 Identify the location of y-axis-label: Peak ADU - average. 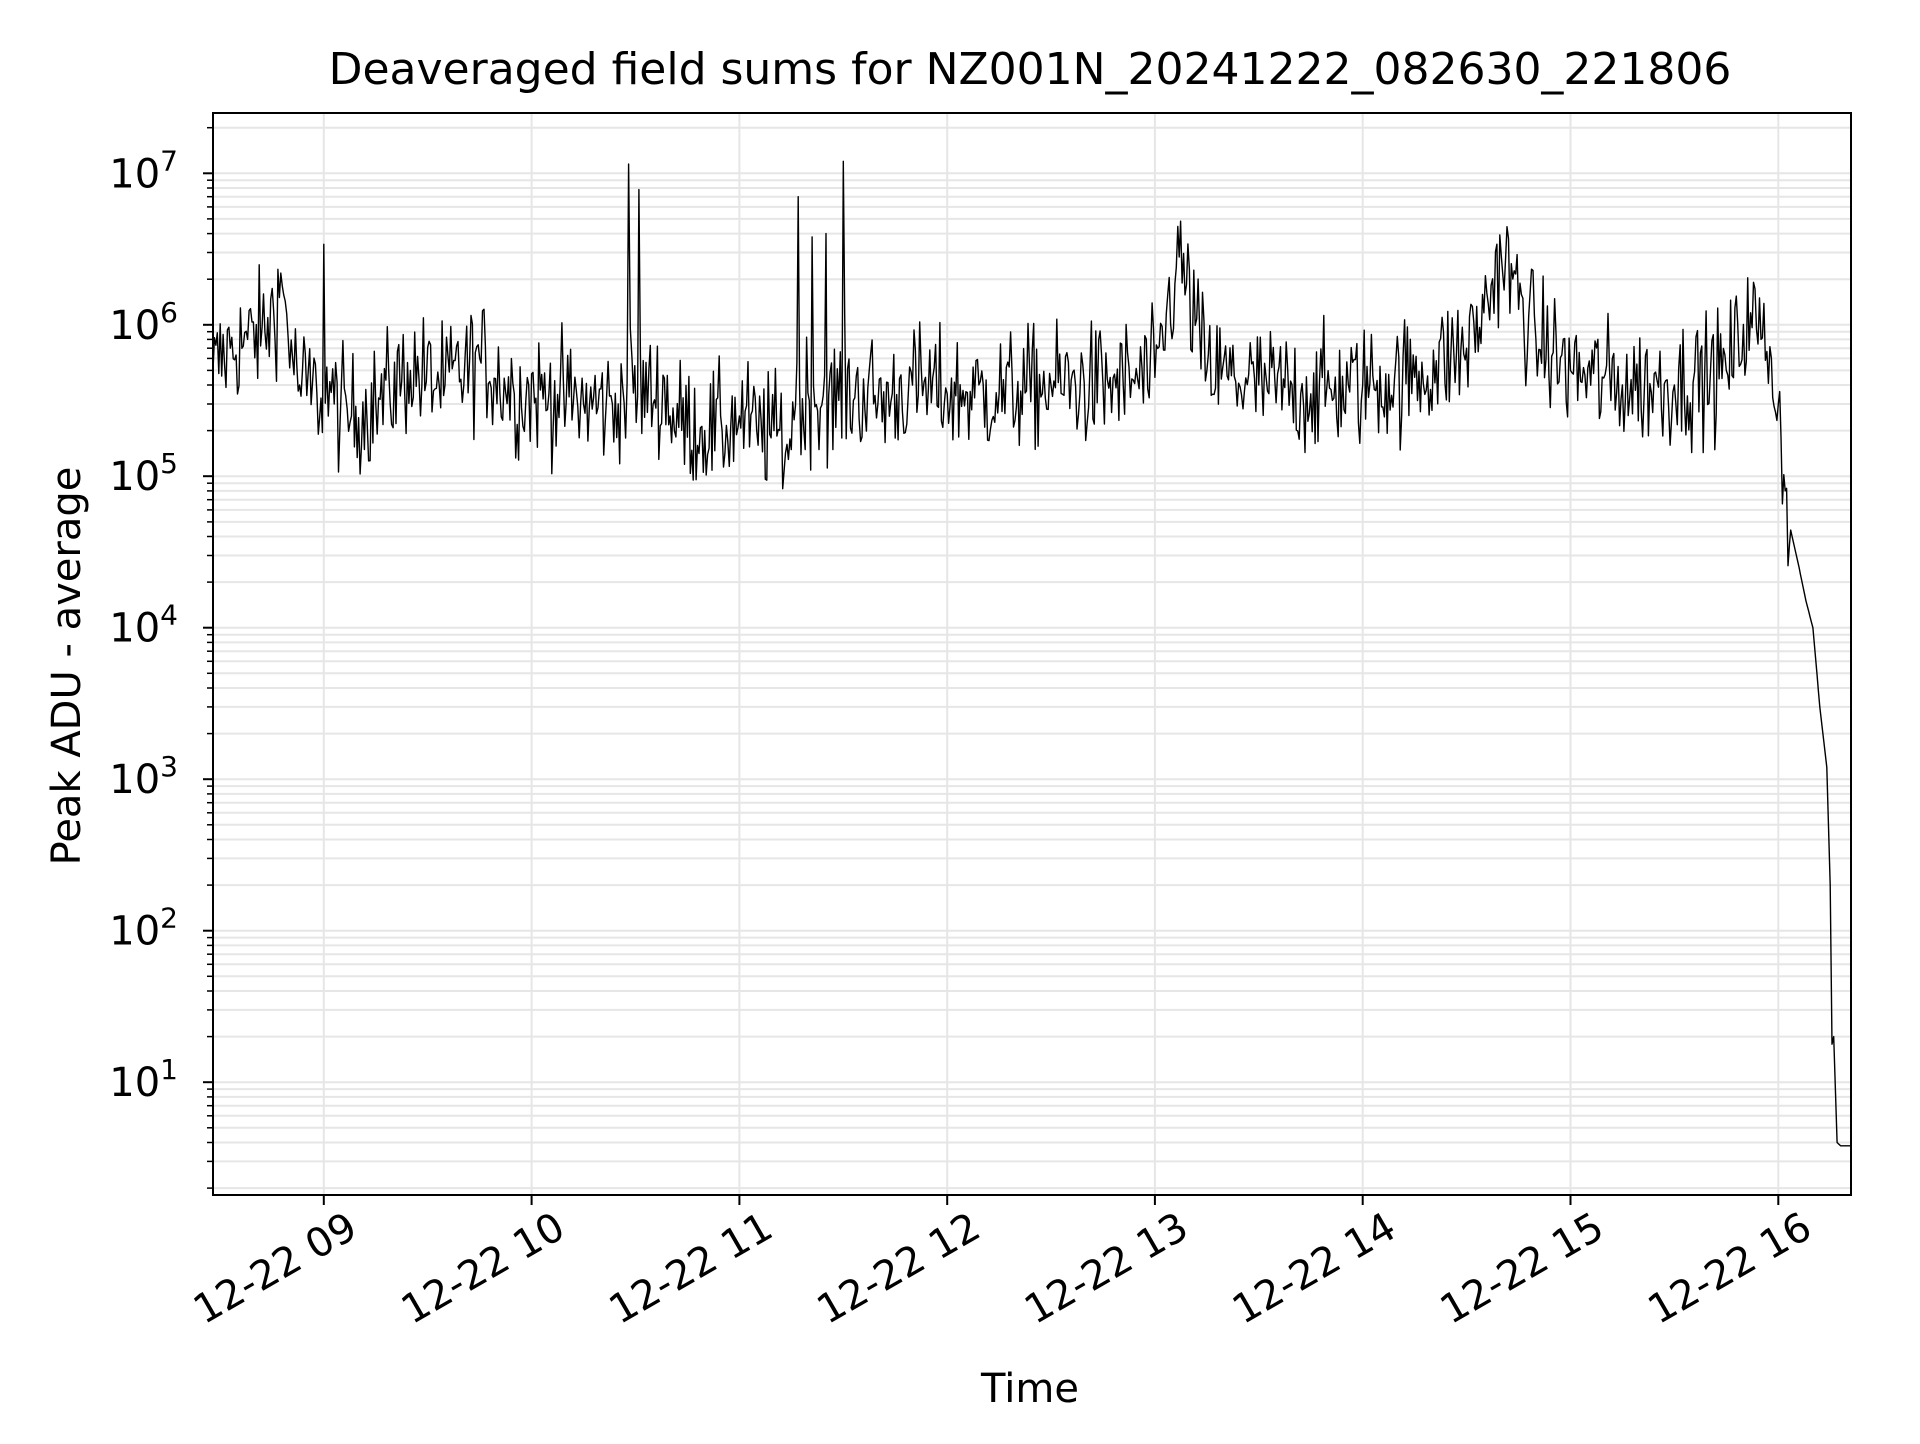
(67, 666).